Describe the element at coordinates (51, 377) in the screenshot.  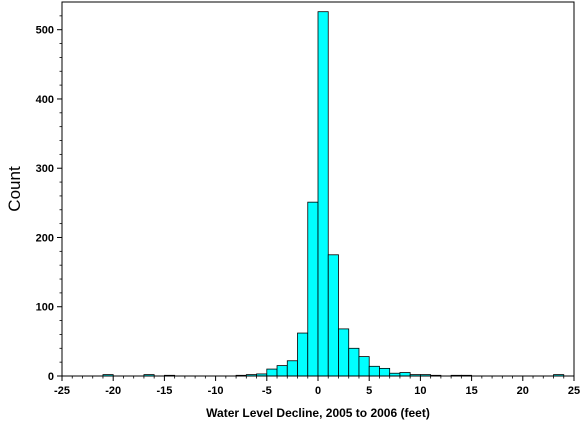
I see `y-tick-label: 0` at that location.